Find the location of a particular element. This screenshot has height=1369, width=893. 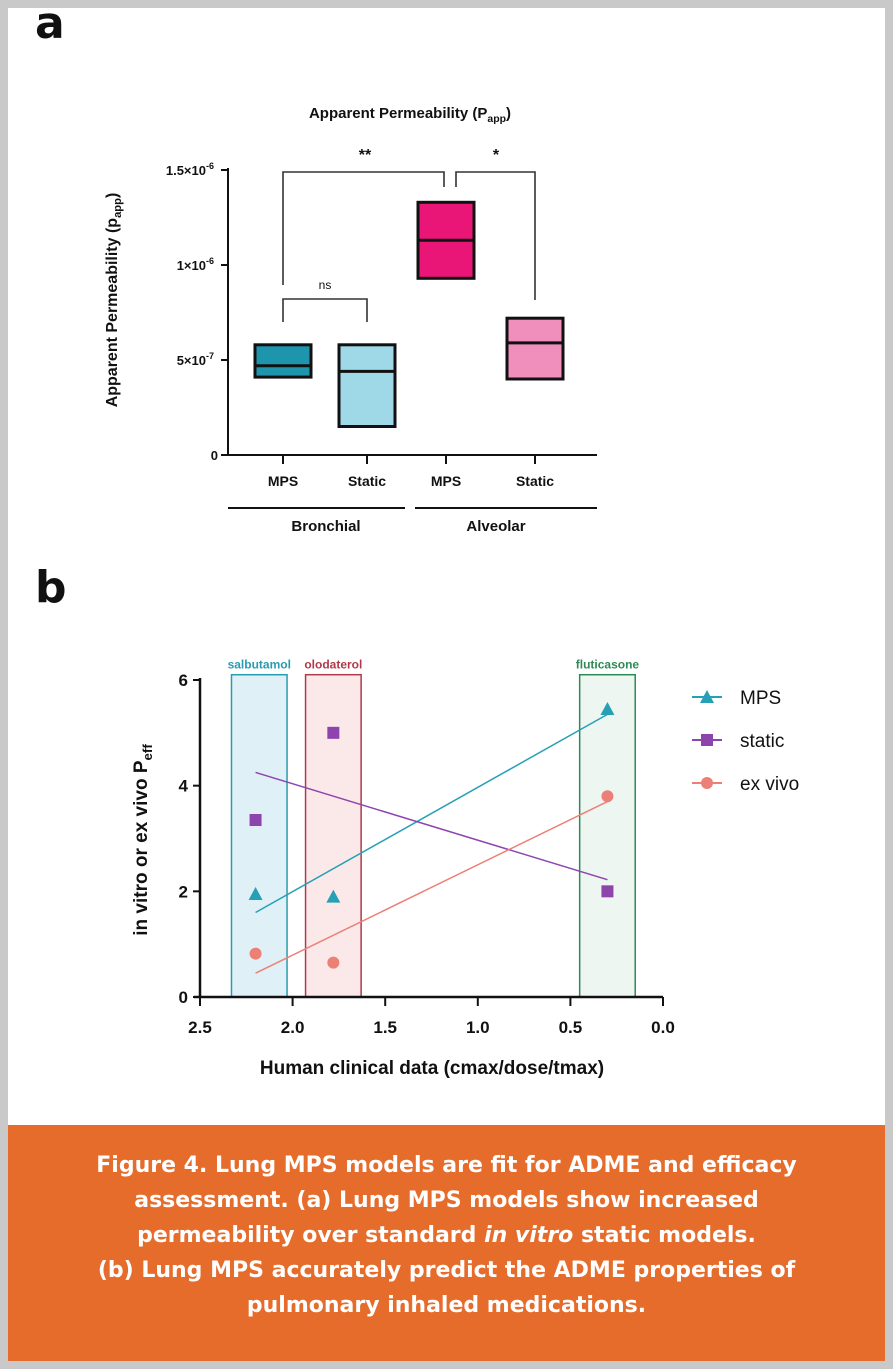

region-label: fluticasone is located at coordinates (608, 665).